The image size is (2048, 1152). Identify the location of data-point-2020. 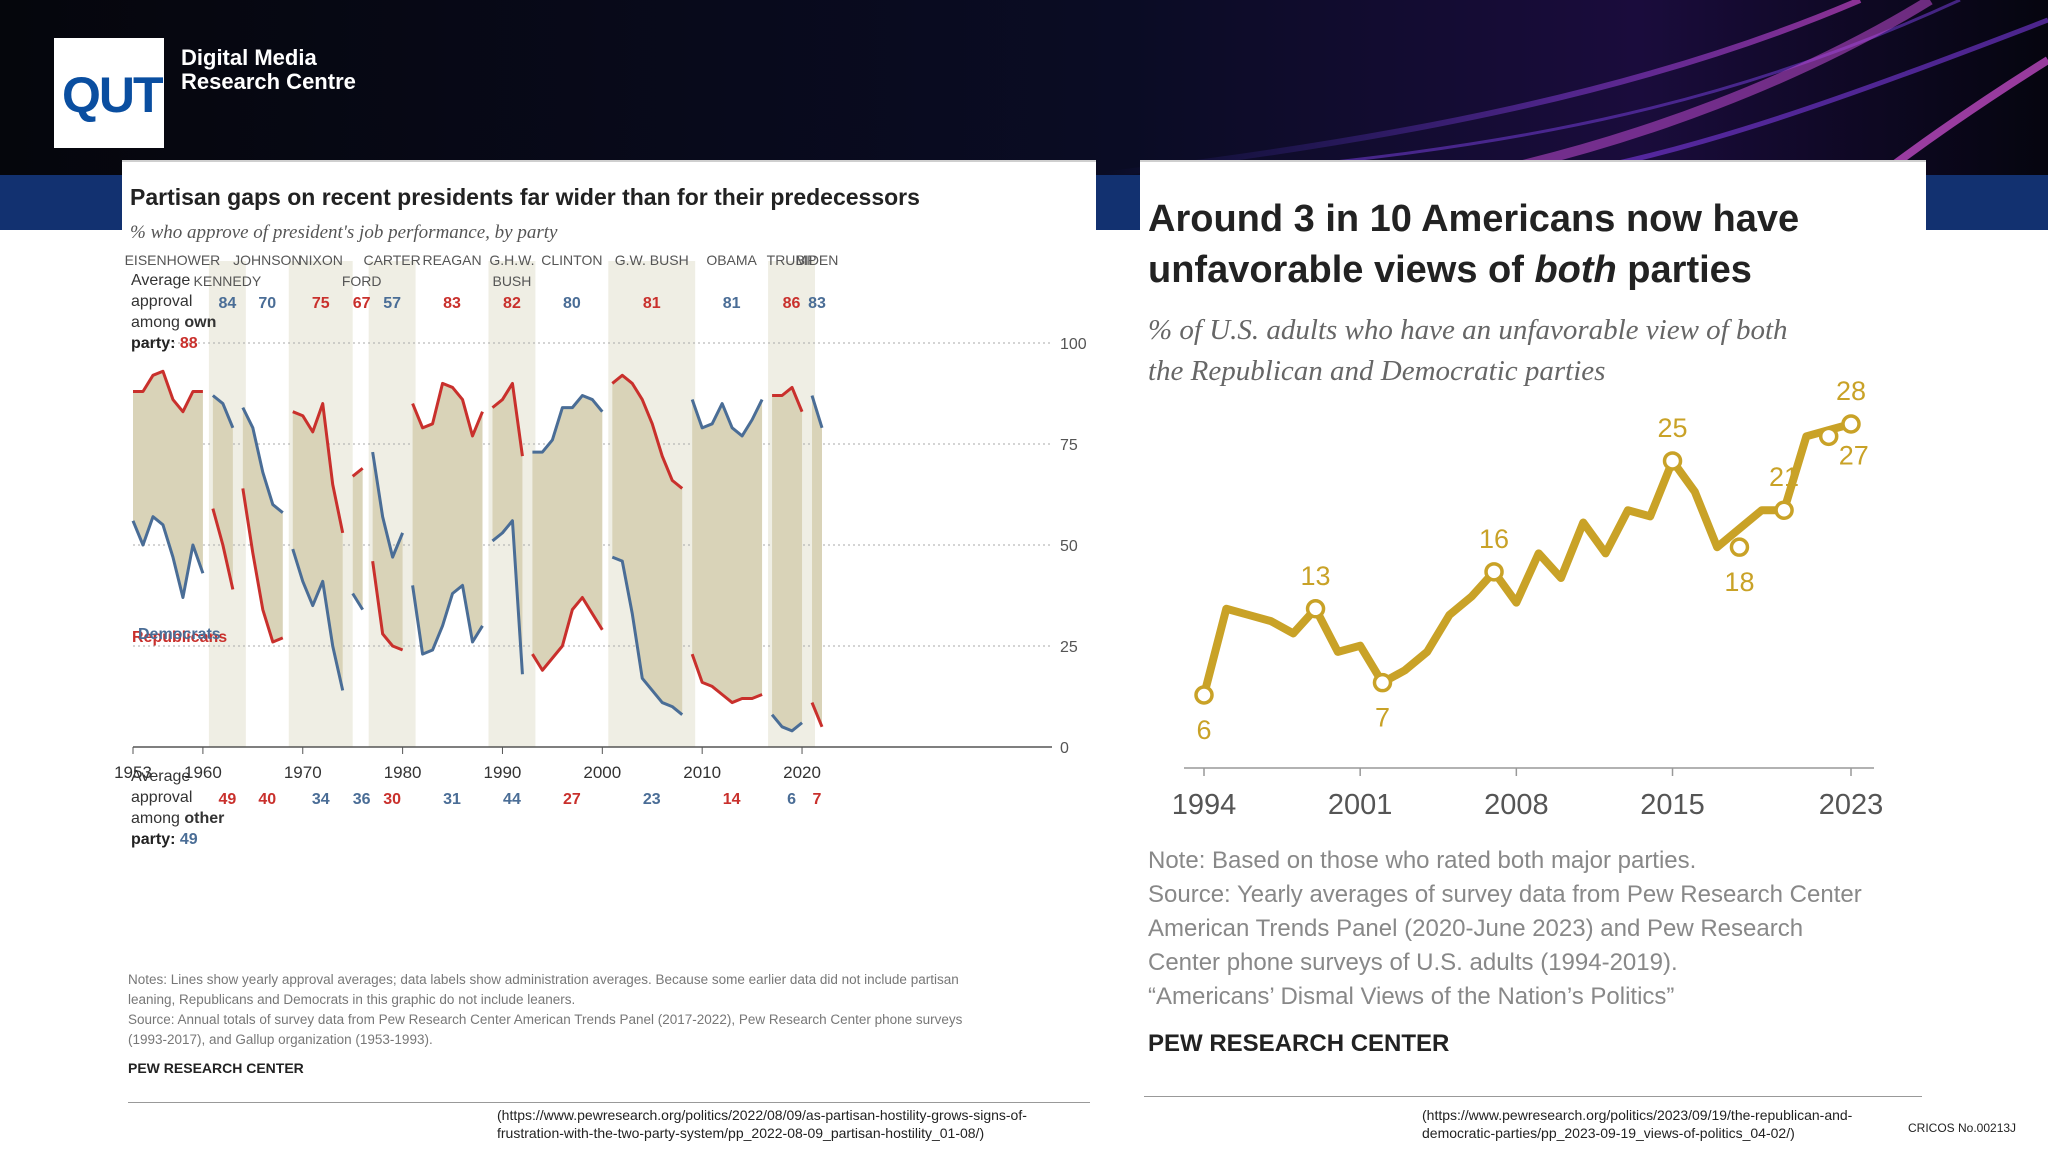
(1784, 510).